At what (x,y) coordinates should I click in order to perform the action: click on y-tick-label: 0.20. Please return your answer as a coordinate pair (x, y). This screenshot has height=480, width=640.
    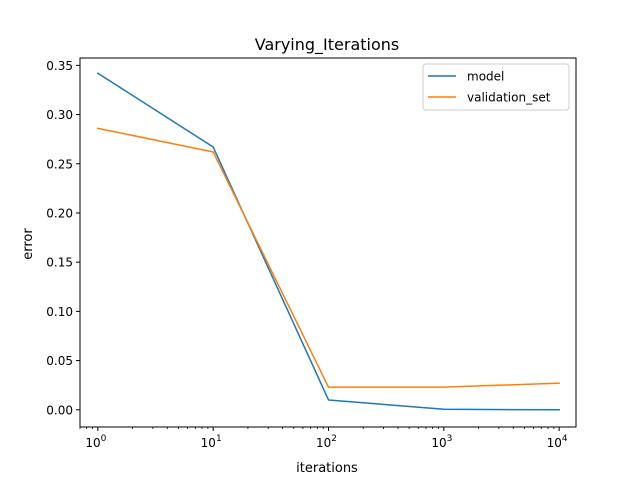
    Looking at the image, I should click on (59, 213).